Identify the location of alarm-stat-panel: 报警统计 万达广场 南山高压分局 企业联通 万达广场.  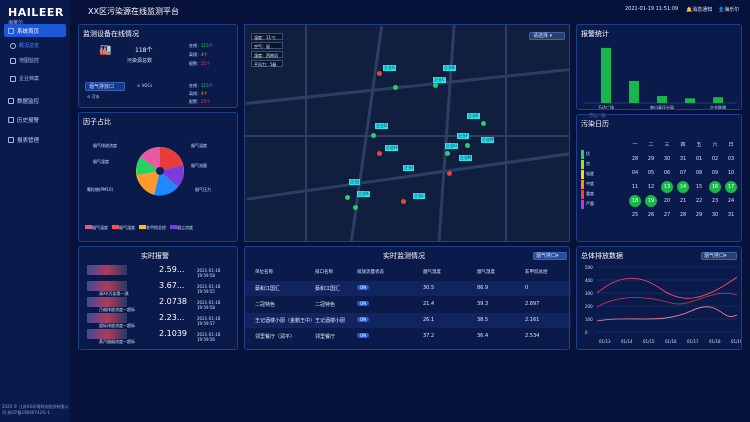
(659, 71).